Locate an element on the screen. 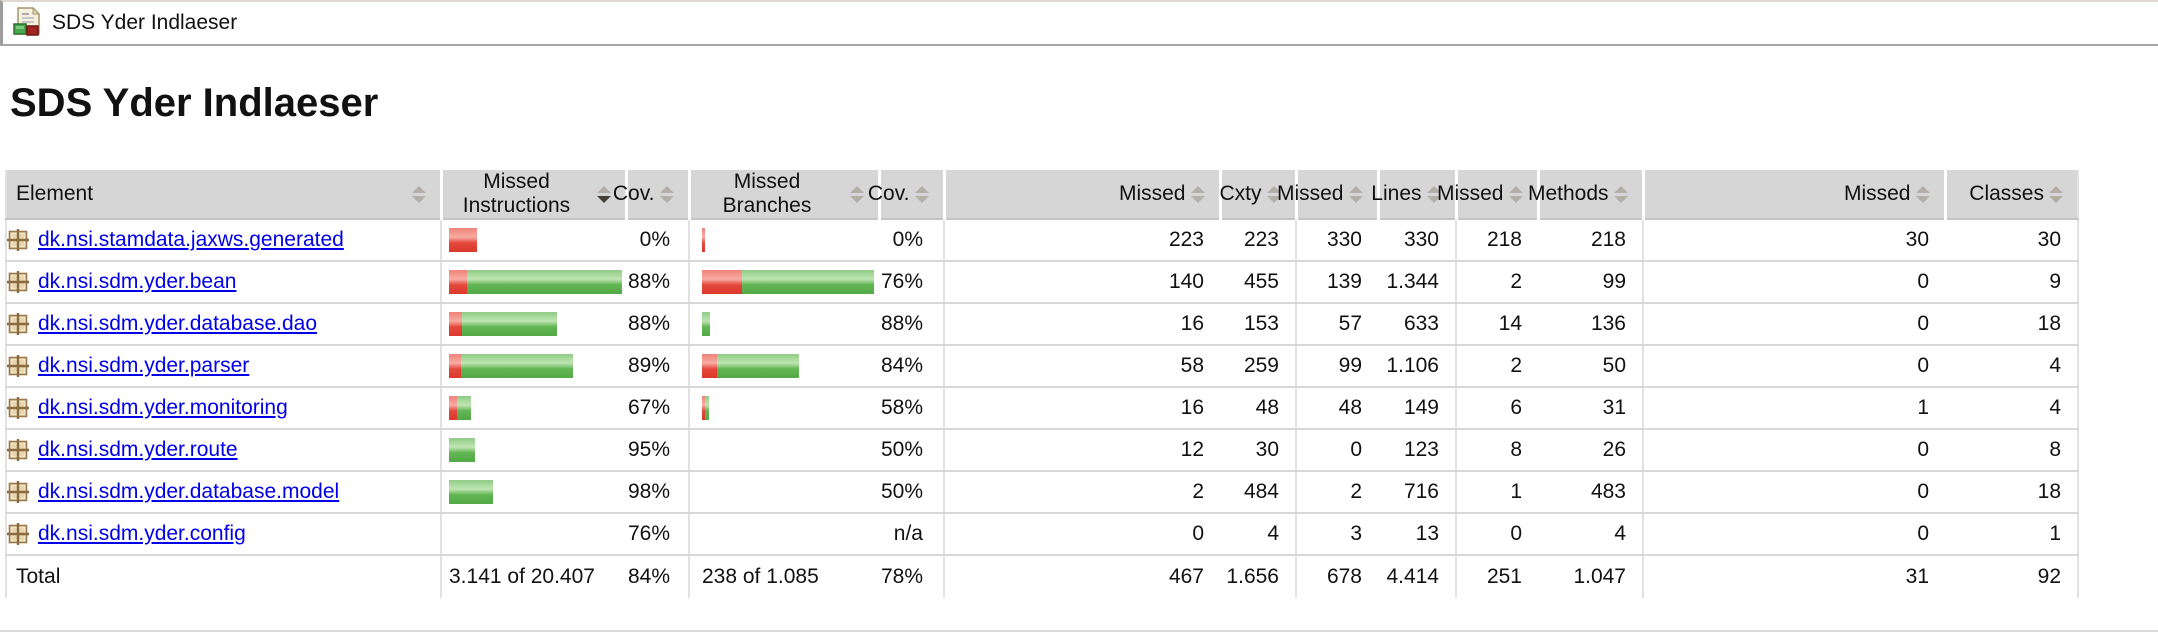 The height and width of the screenshot is (632, 2158). missed-lines-value: 330 is located at coordinates (1336, 240).